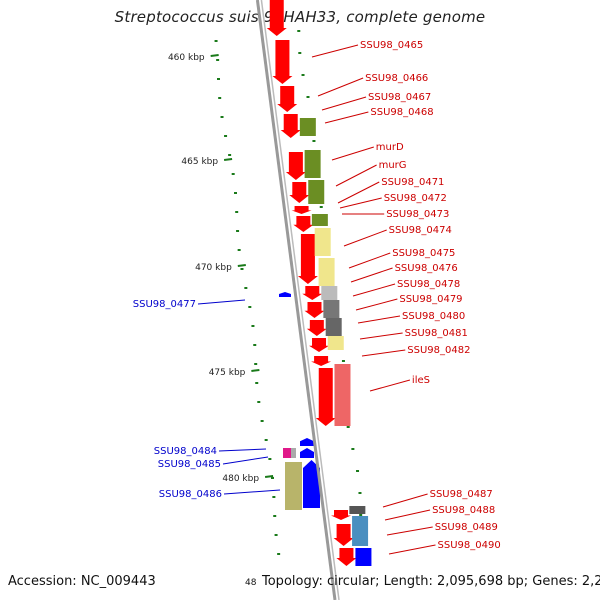  Describe the element at coordinates (426, 268) in the screenshot. I see `gene-label-forward: SSU98_0476` at that location.